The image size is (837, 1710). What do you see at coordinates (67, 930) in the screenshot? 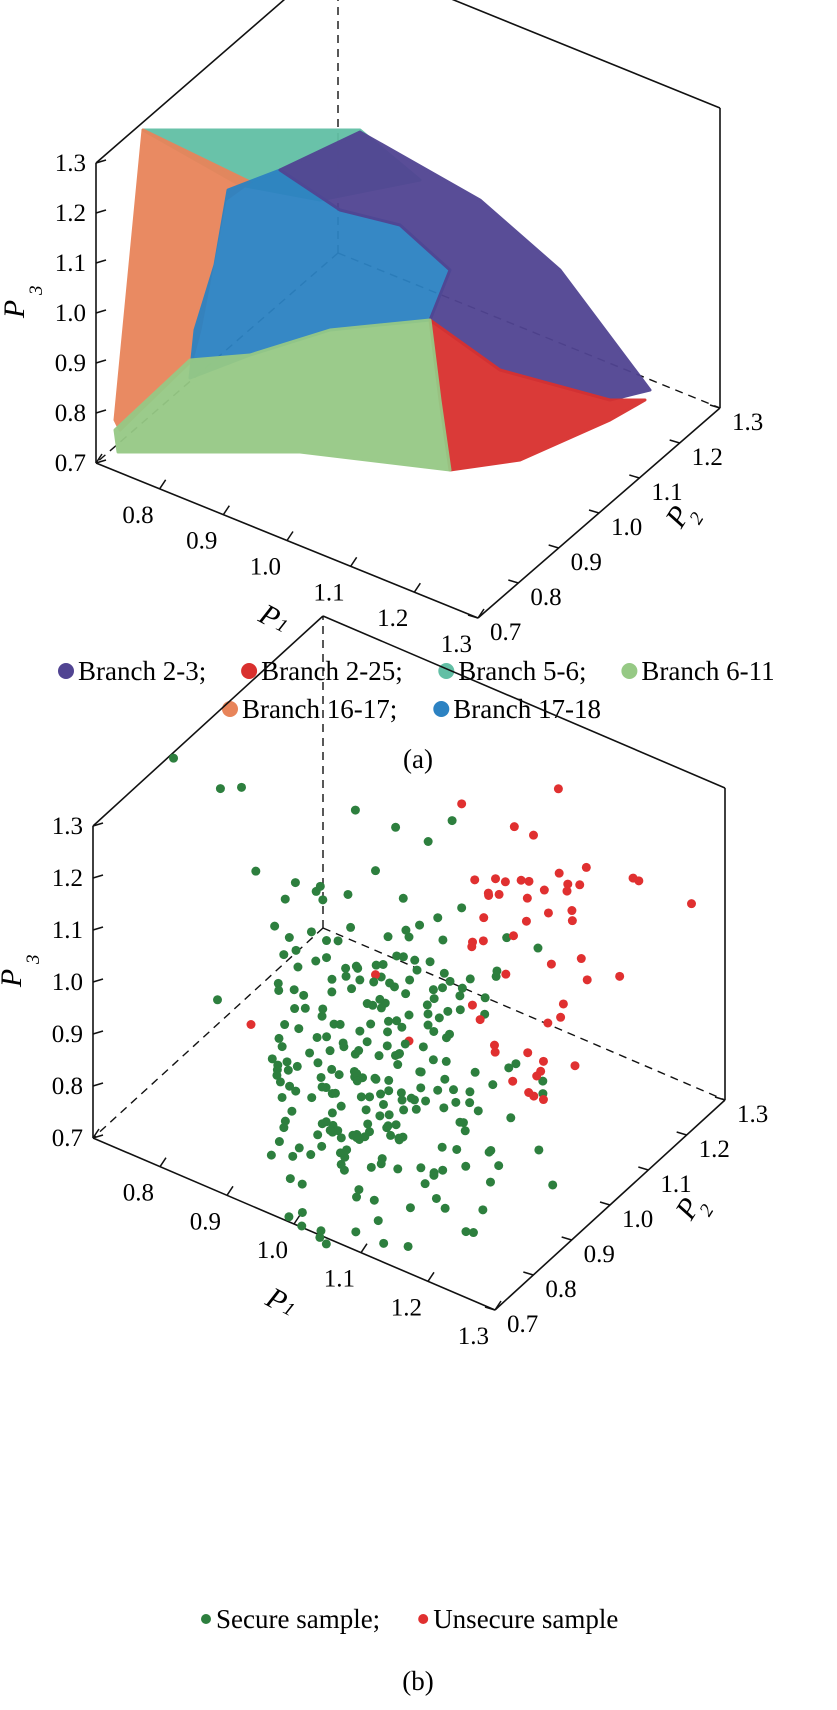
I see `z-tick-label: 1.1` at bounding box center [67, 930].